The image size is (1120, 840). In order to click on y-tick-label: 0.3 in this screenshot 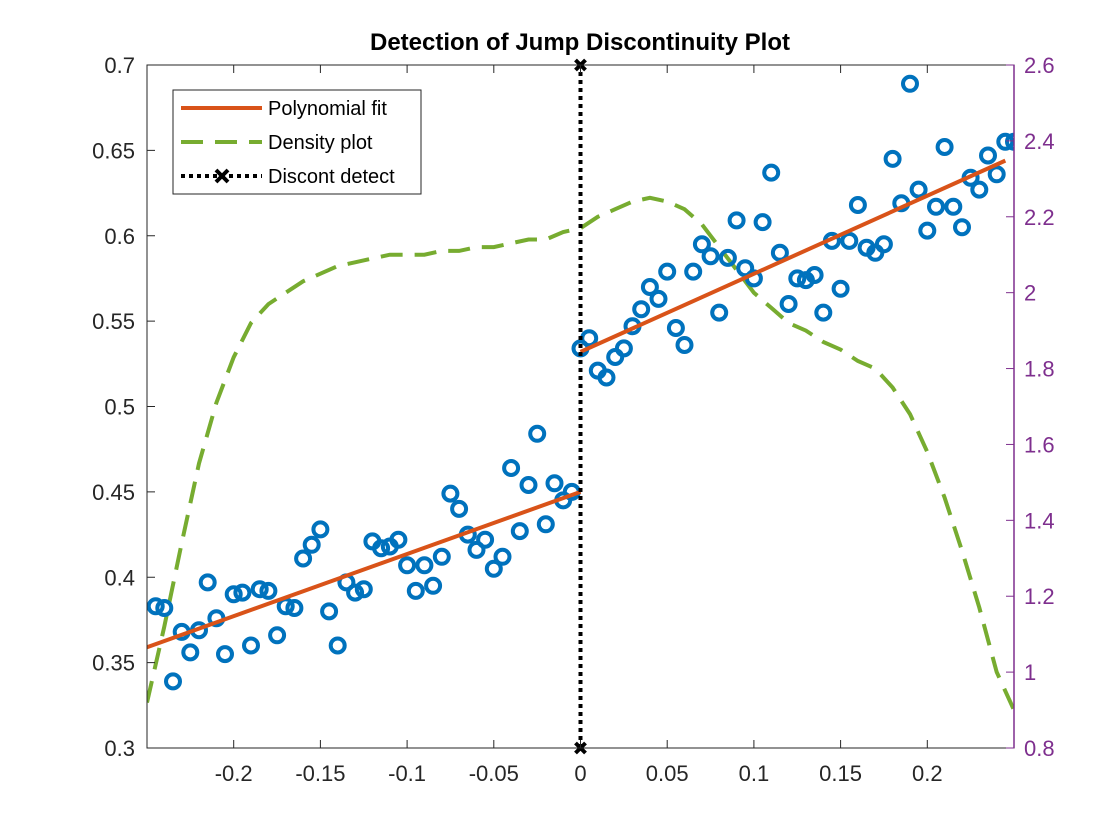, I will do `click(119, 748)`.